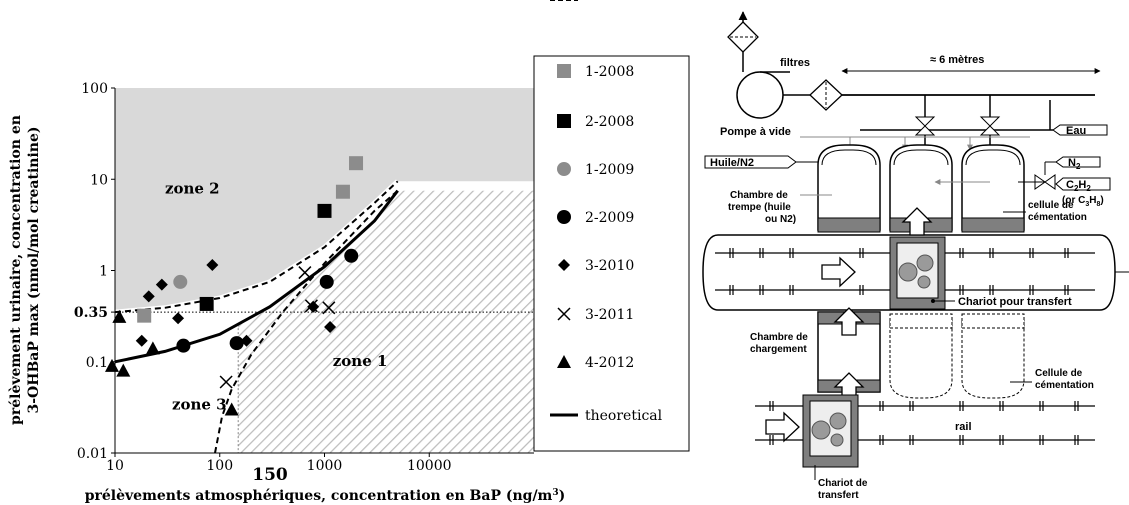  What do you see at coordinates (760, 95) in the screenshot?
I see `vacuum-pump-icon` at bounding box center [760, 95].